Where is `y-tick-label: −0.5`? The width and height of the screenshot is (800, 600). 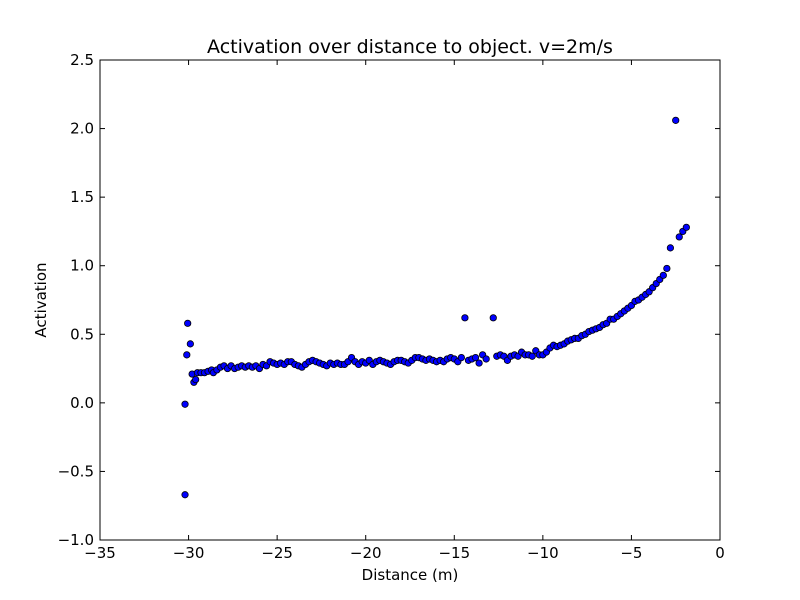
y-tick-label: −0.5 is located at coordinates (76, 471).